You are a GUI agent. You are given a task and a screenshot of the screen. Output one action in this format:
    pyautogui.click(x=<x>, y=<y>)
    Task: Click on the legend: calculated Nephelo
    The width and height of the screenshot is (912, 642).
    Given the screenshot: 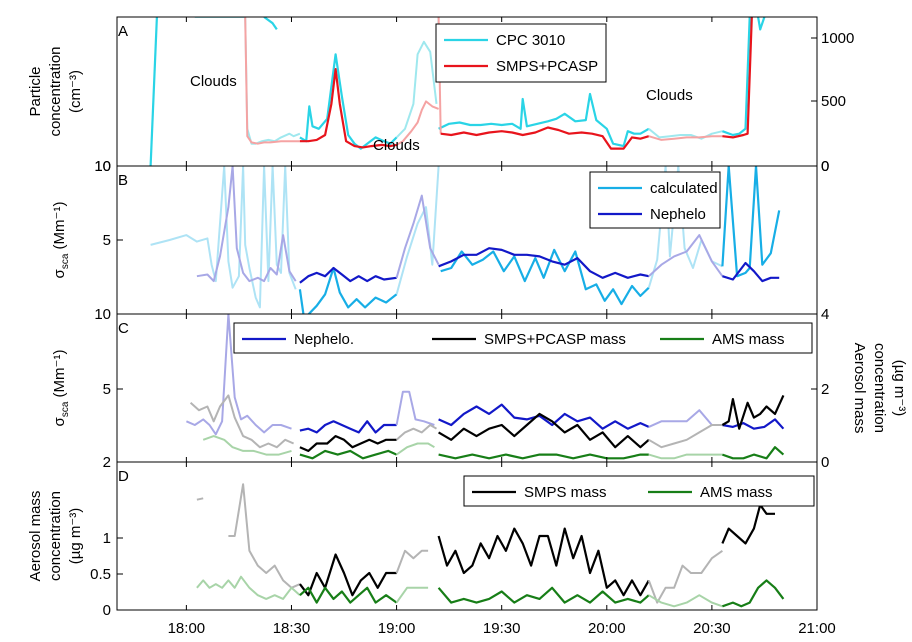 What is the action you would take?
    pyautogui.click(x=655, y=200)
    